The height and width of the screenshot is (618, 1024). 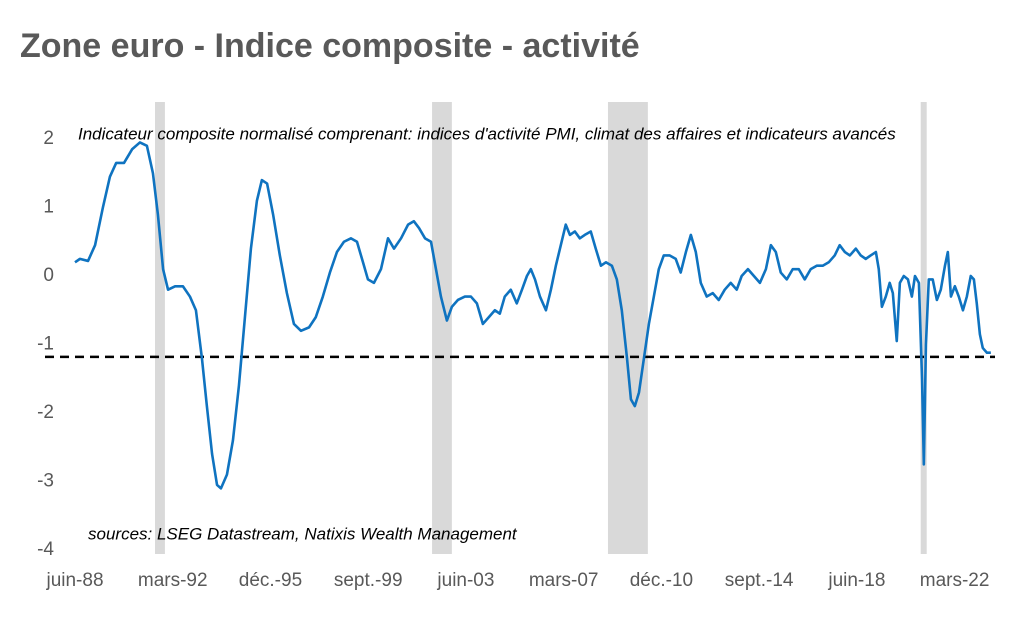 I want to click on x-tick-label: sept.-14, so click(x=759, y=580).